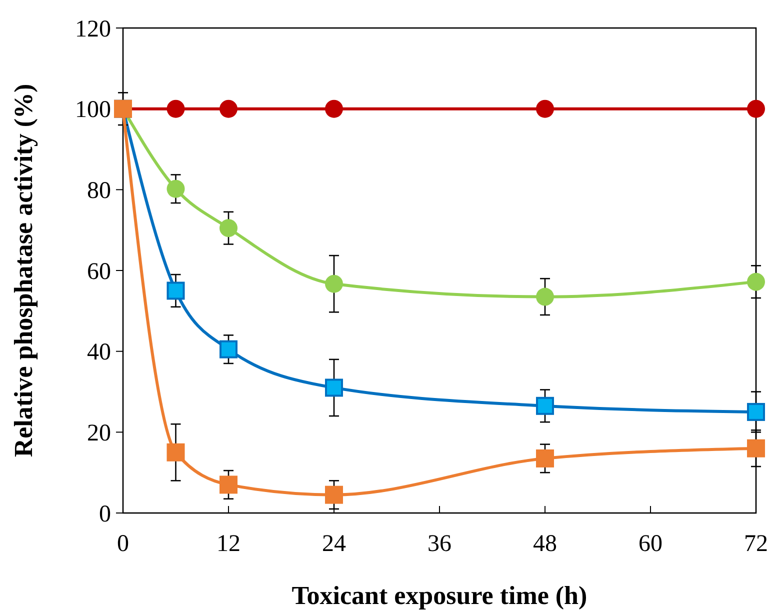 The height and width of the screenshot is (612, 773). I want to click on y-tick-label: 120, so click(93, 29).